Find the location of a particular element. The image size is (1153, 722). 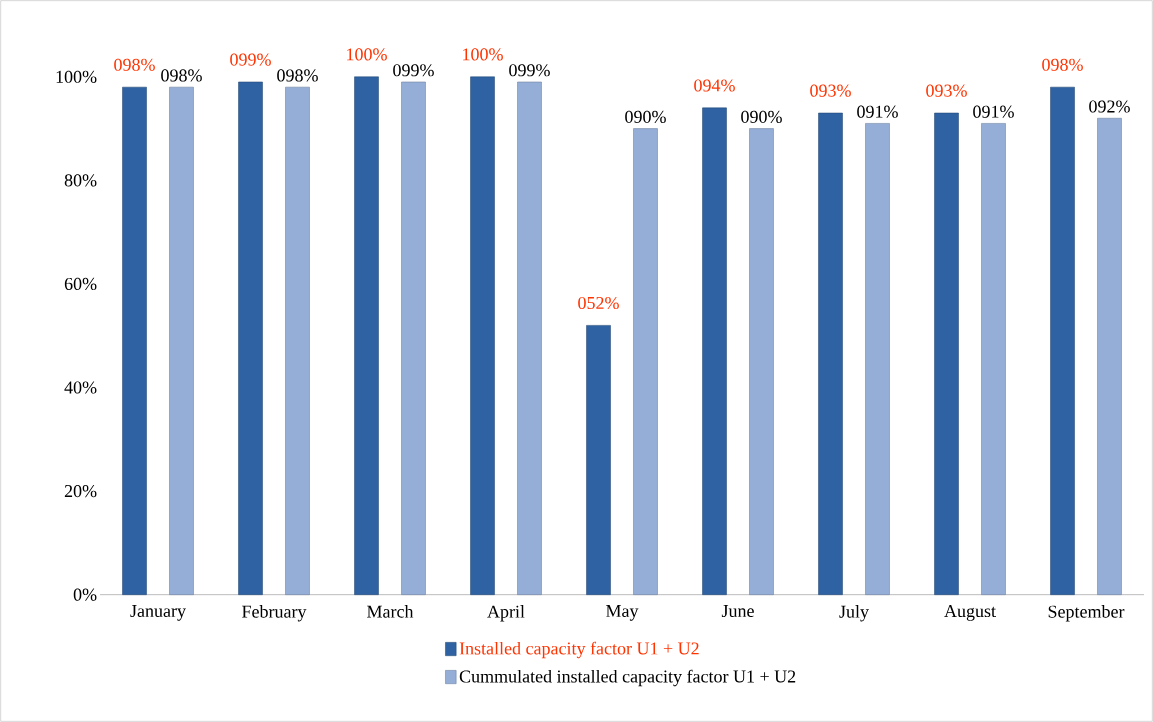

data-label: 094% is located at coordinates (714, 85).